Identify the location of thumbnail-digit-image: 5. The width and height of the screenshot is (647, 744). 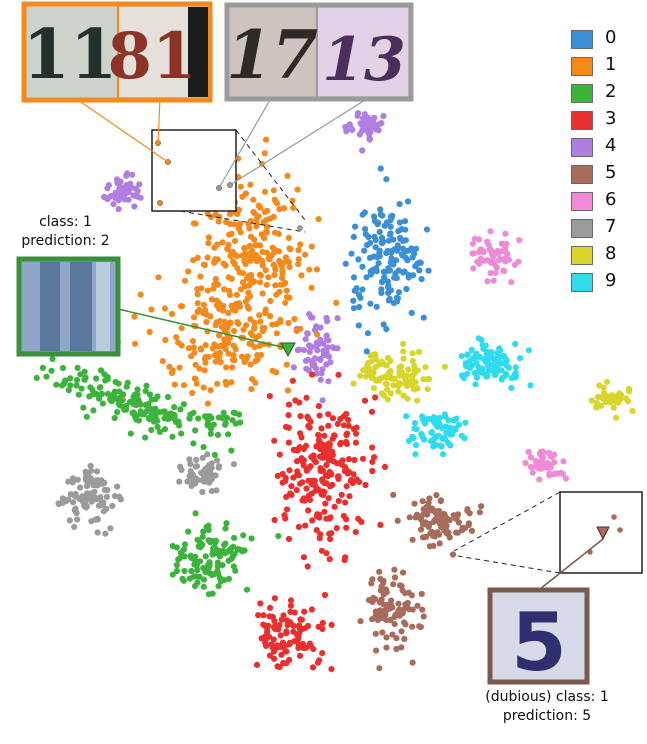
(539, 642).